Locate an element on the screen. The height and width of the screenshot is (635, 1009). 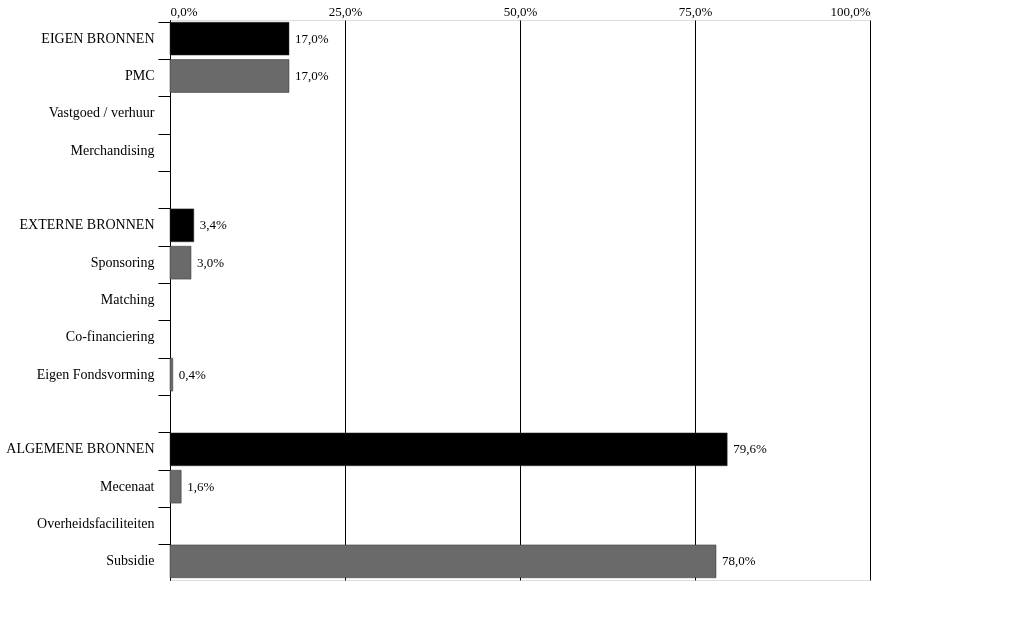
x-tick-label: 0,0% is located at coordinates (184, 11).